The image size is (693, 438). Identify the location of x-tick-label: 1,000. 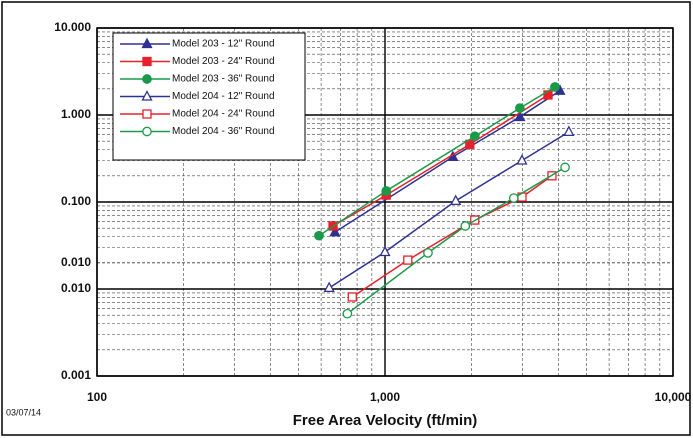
(385, 397).